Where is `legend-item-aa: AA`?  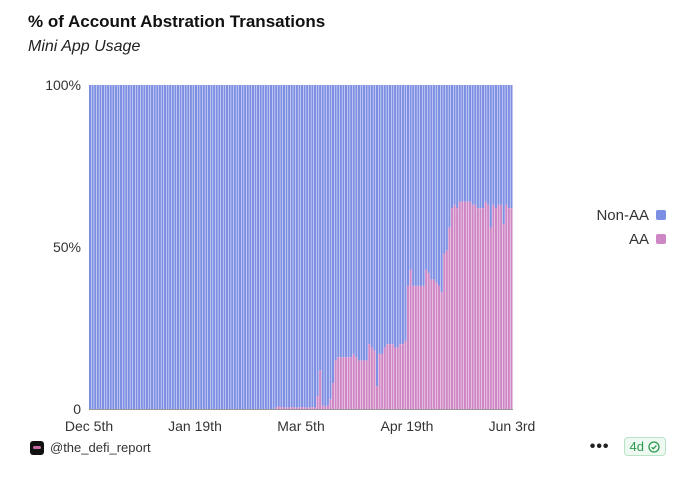 legend-item-aa: AA is located at coordinates (631, 239).